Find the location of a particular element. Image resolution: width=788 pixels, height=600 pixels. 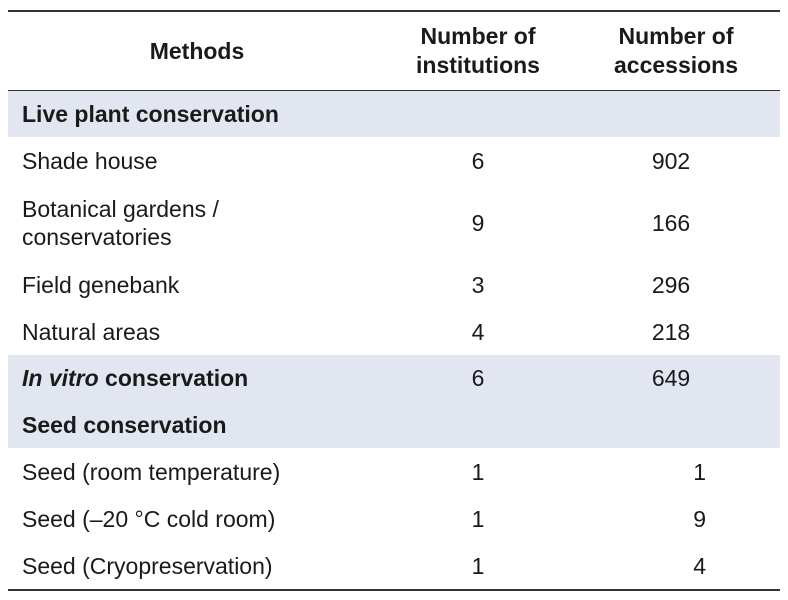

table-row: Field genebank 3 296 is located at coordinates (394, 284).